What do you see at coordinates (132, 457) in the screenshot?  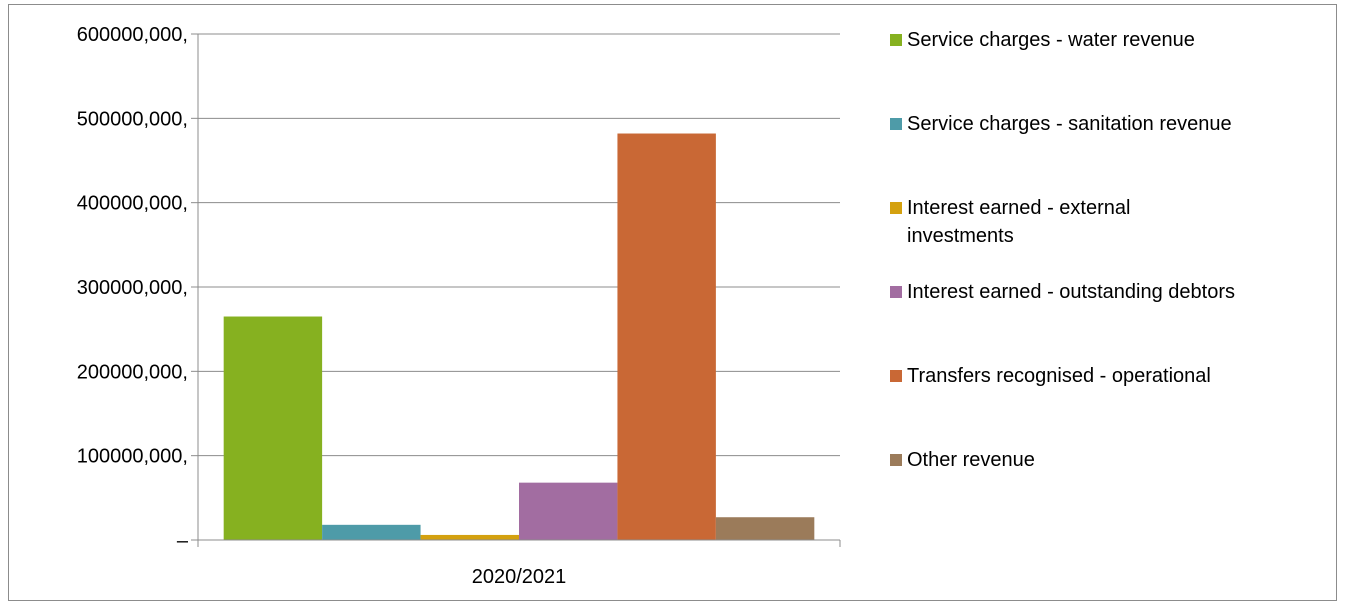 I see `y-tick-label: 100000,000,` at bounding box center [132, 457].